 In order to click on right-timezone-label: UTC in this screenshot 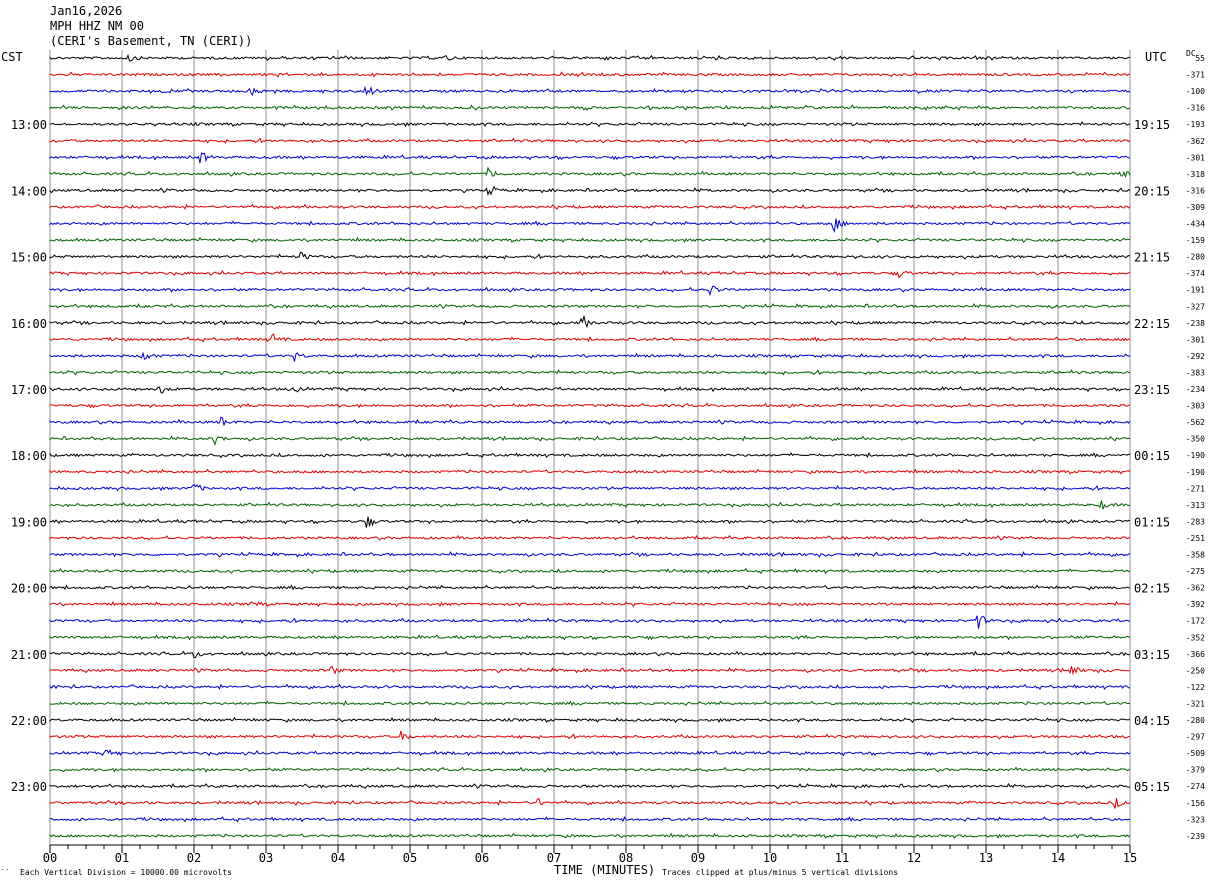, I will do `click(1156, 57)`.